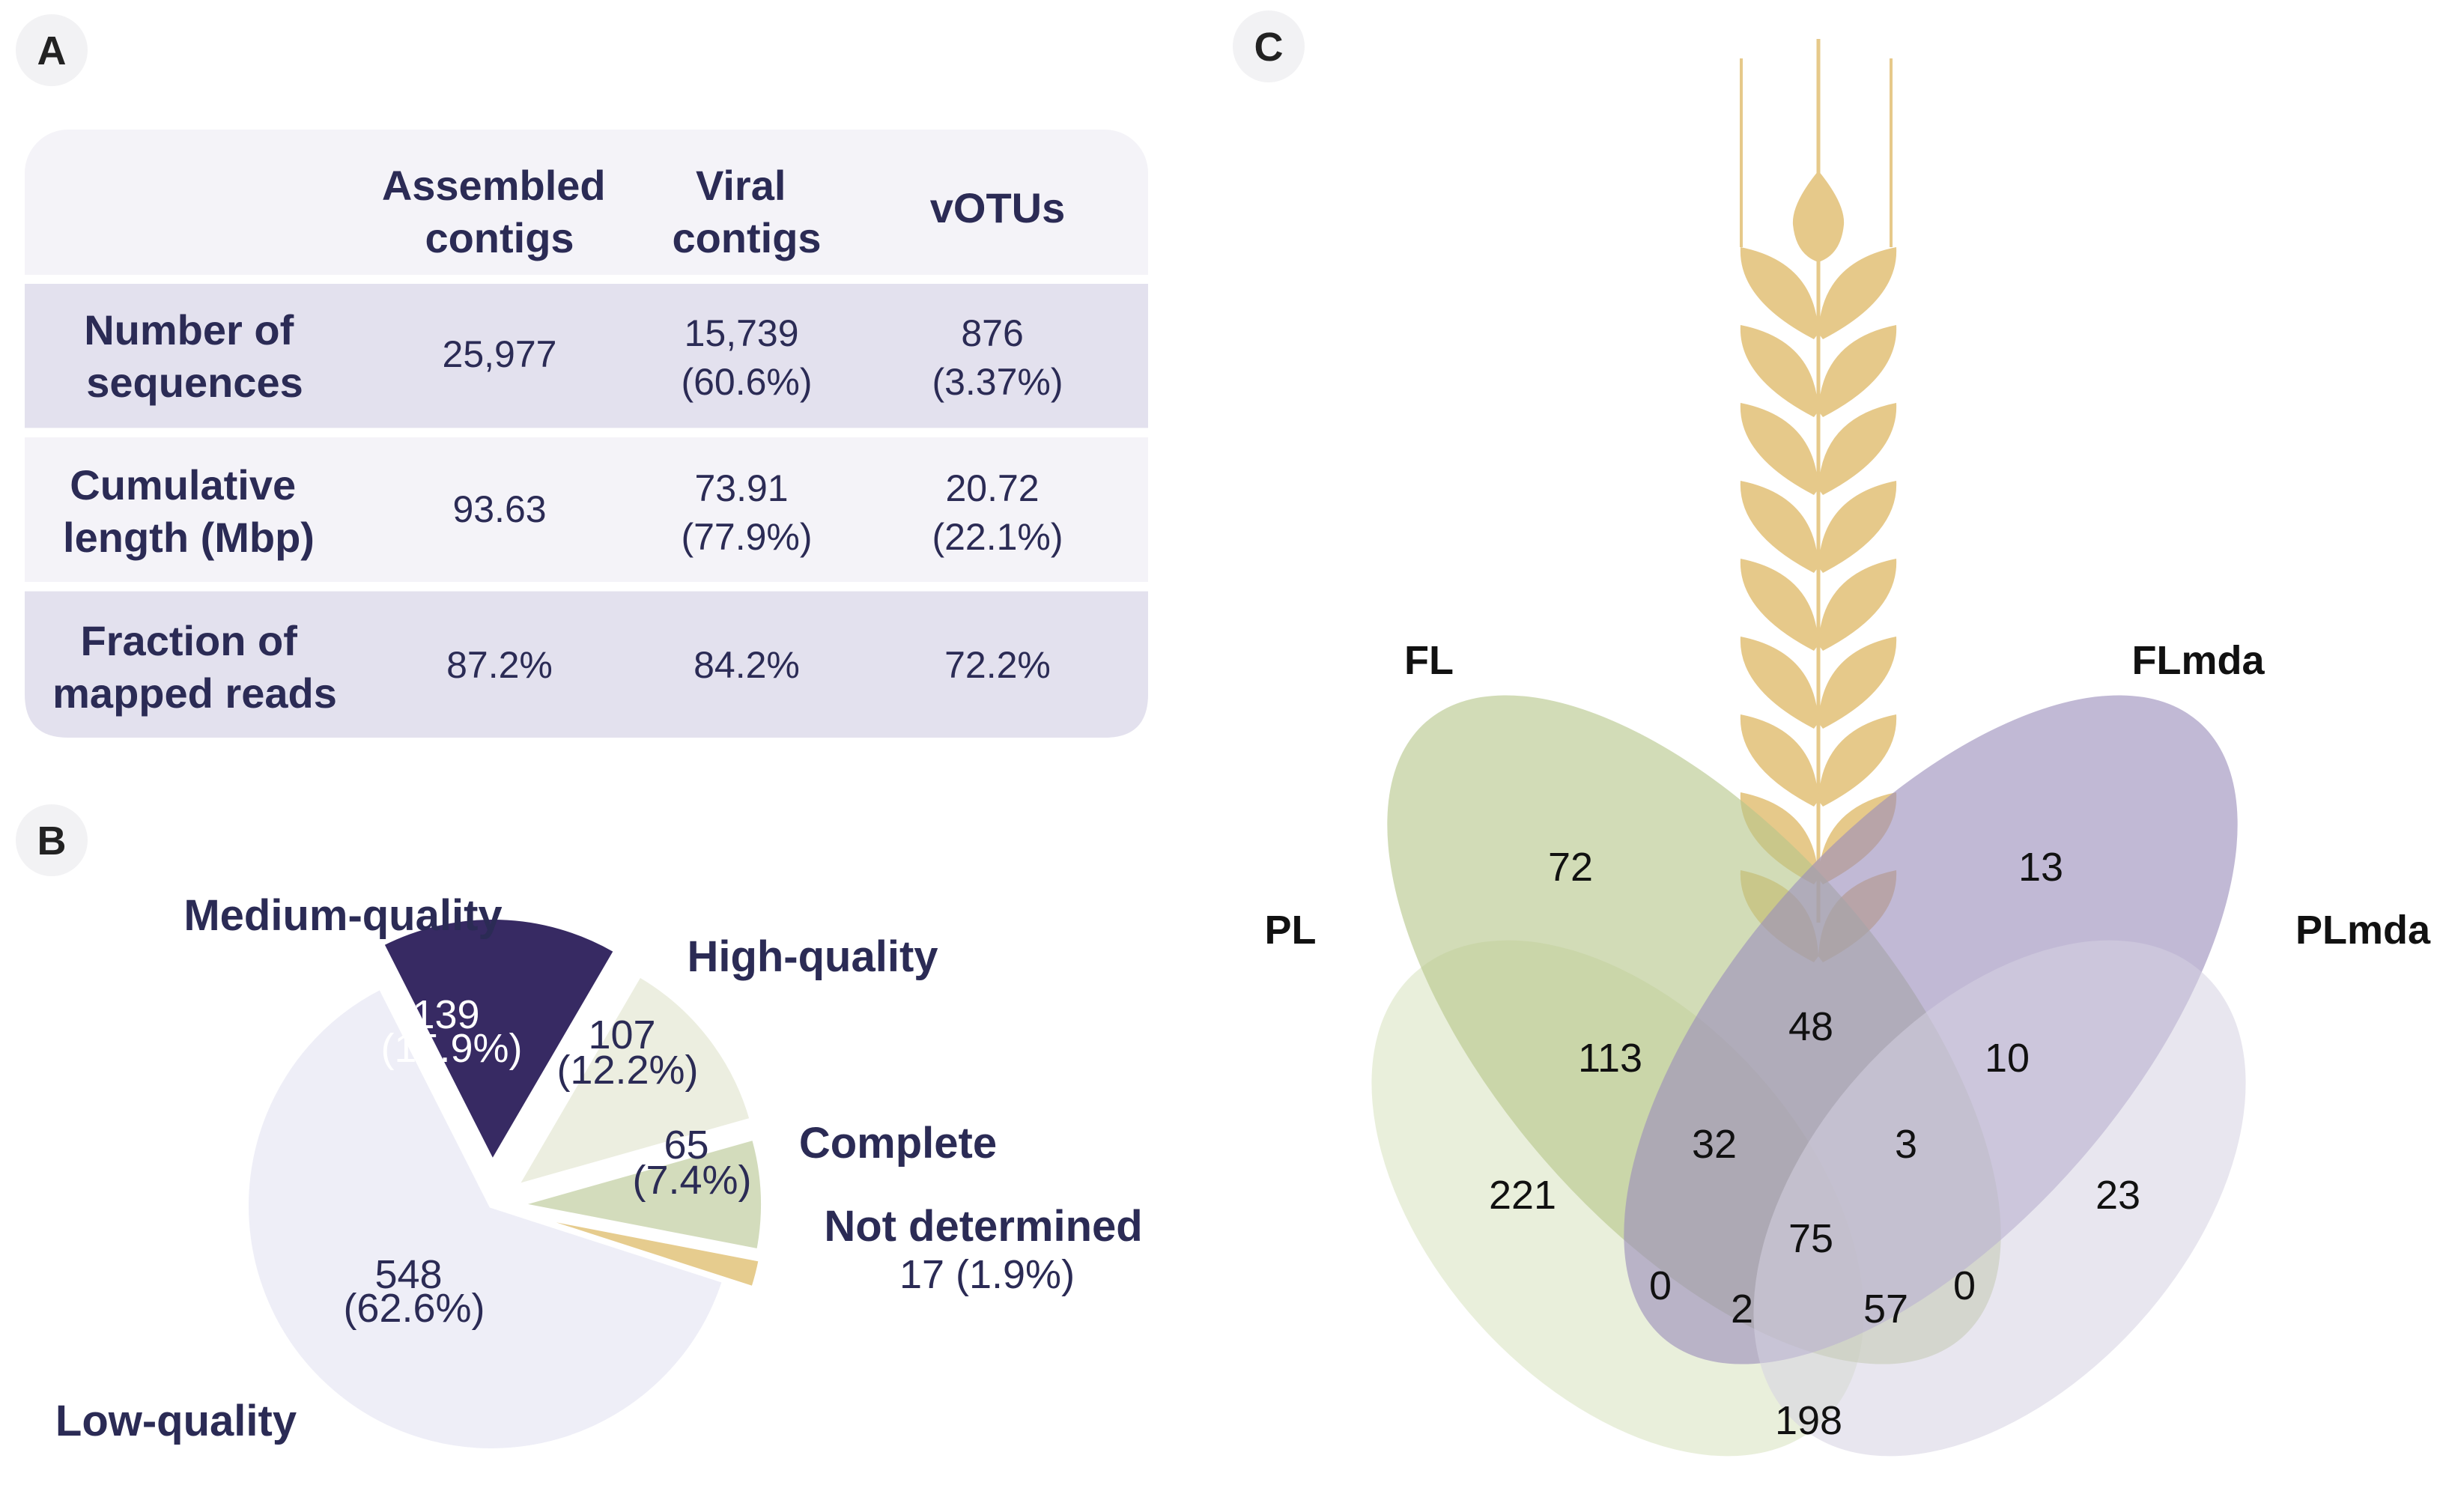  Describe the element at coordinates (1570, 867) in the screenshot. I see `venn-region-fl: 72` at that location.